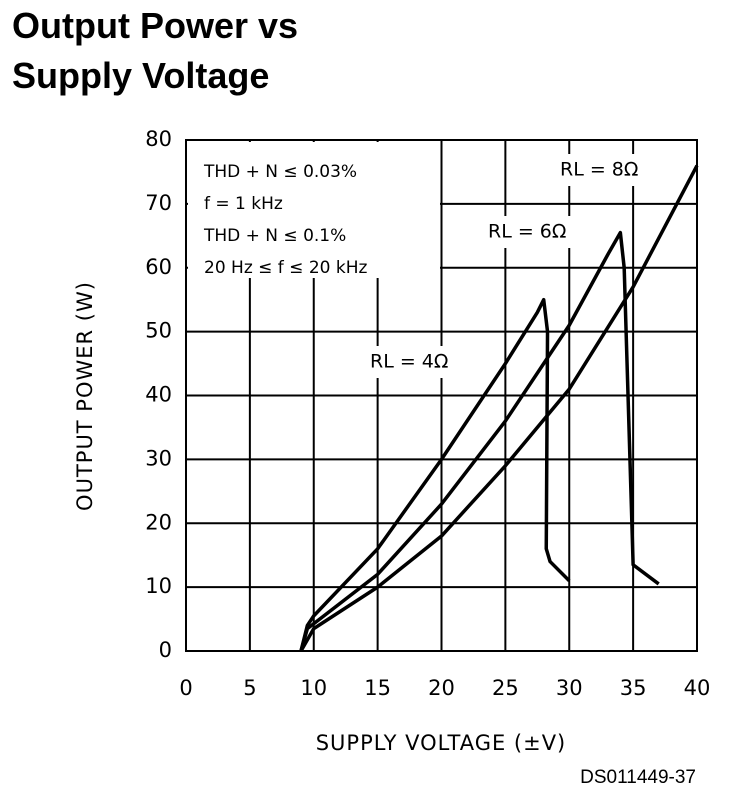 Image resolution: width=752 pixels, height=800 pixels. I want to click on legend-label: RL = 6Ω, so click(527, 232).